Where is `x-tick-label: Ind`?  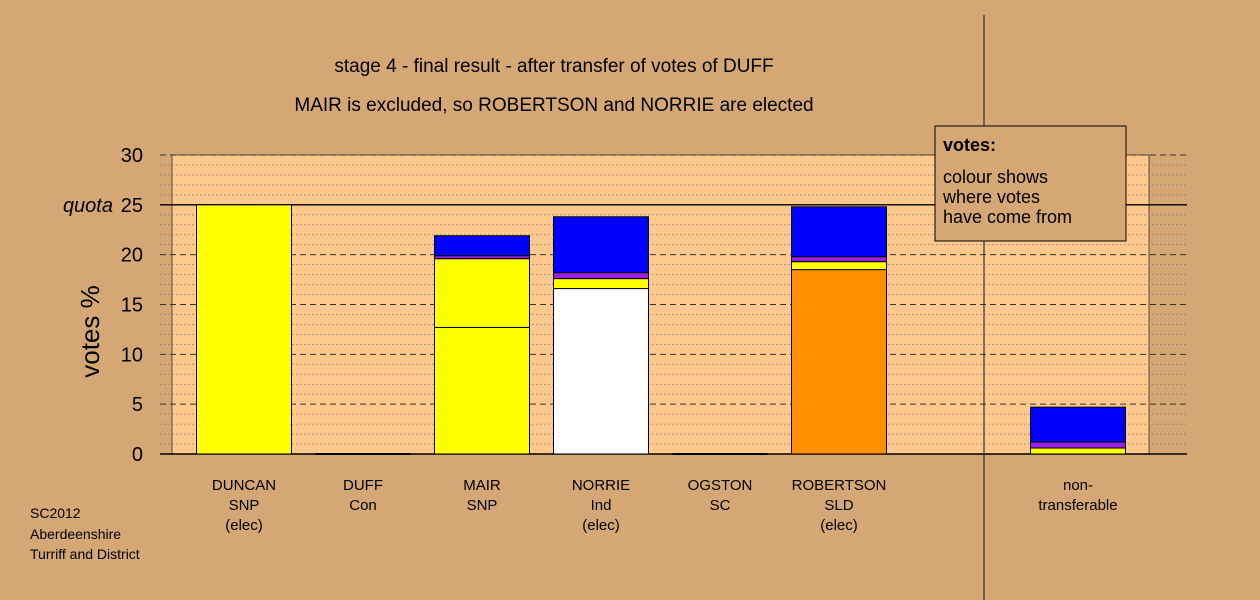 x-tick-label: Ind is located at coordinates (601, 505).